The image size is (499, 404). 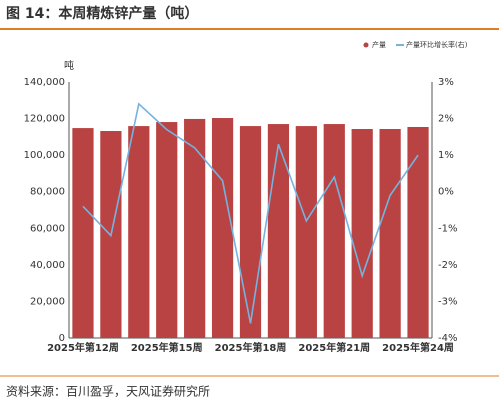 I want to click on y-tick-label: 60,000, so click(x=47, y=228).